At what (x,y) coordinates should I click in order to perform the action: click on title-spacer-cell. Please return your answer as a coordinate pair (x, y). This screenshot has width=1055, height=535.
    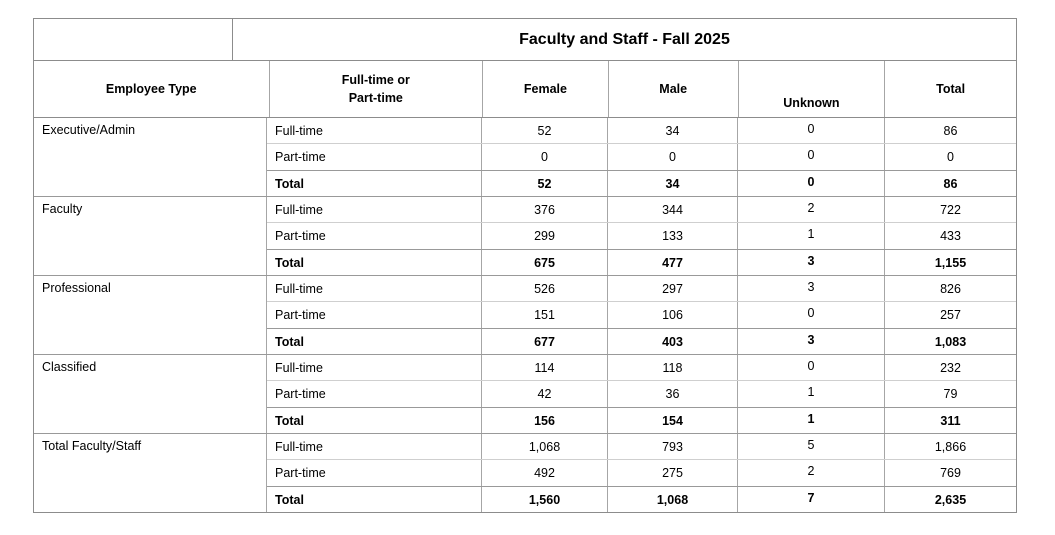
    Looking at the image, I should click on (133, 39).